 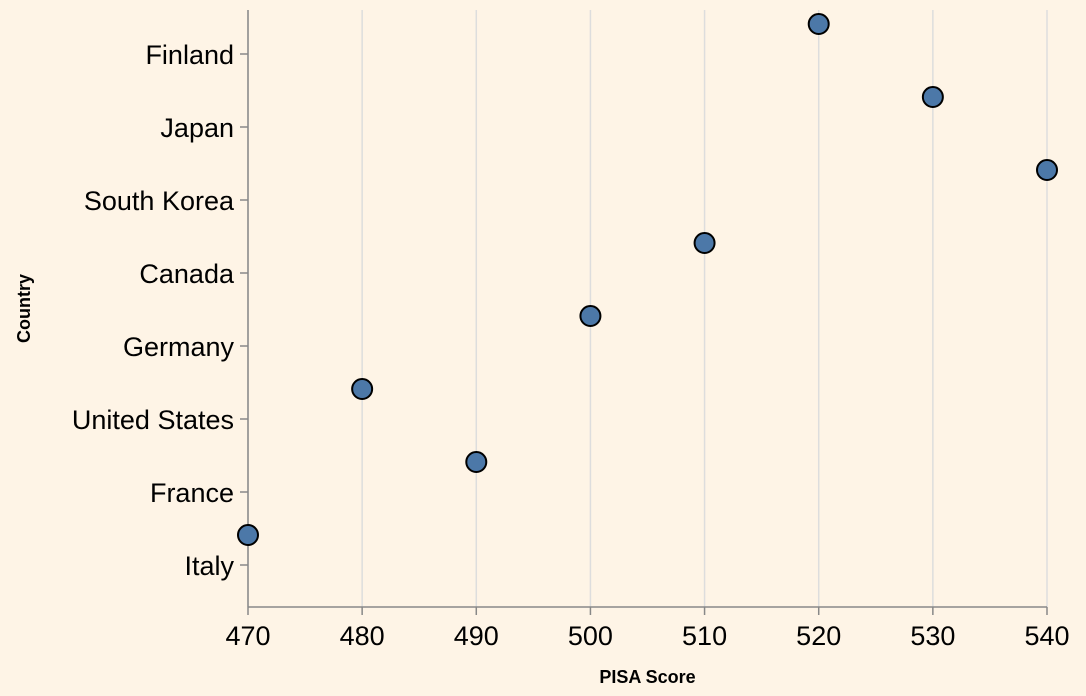 I want to click on y-tick-label: Germany, so click(x=179, y=347).